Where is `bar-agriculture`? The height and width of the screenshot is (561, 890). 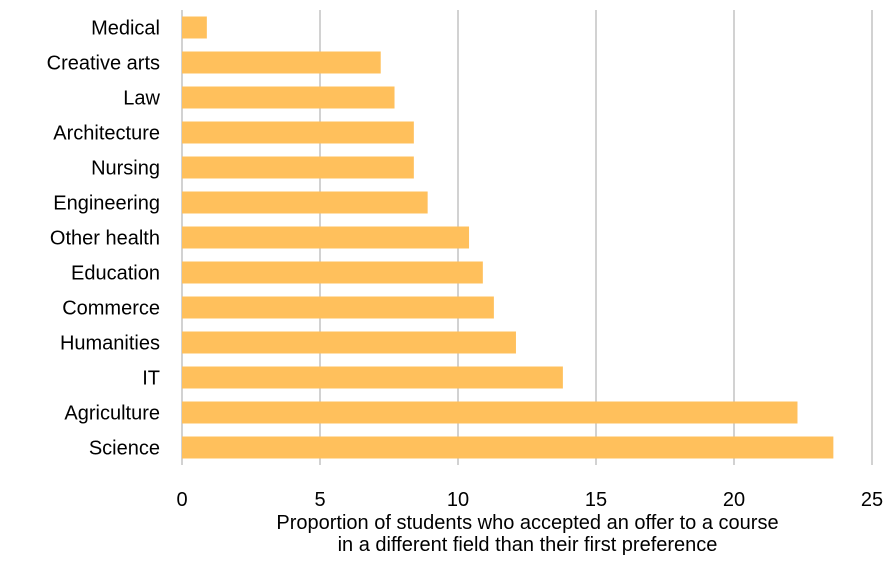 bar-agriculture is located at coordinates (490, 412).